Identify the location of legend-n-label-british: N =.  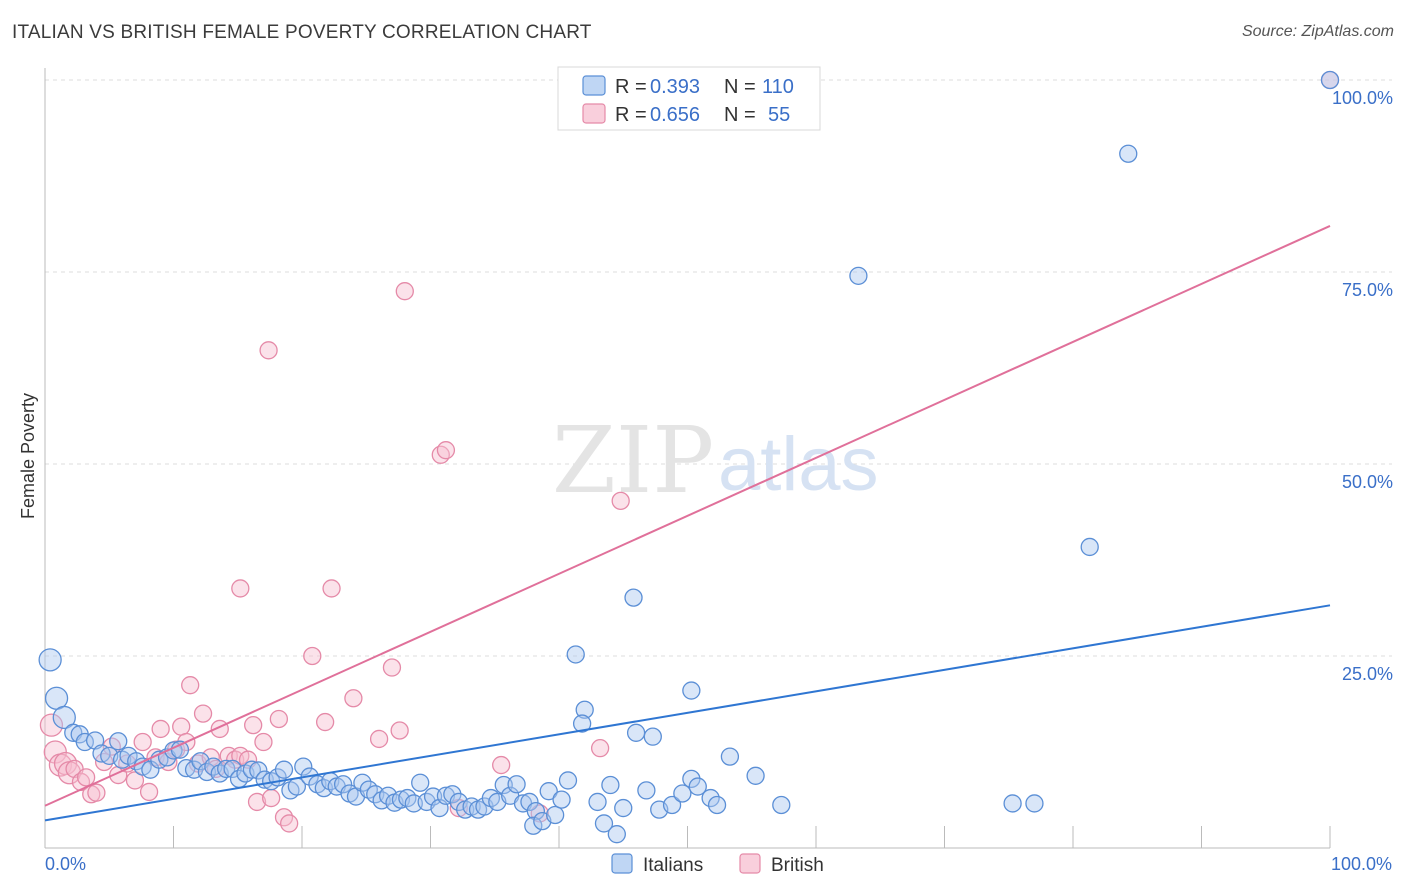
(740, 115).